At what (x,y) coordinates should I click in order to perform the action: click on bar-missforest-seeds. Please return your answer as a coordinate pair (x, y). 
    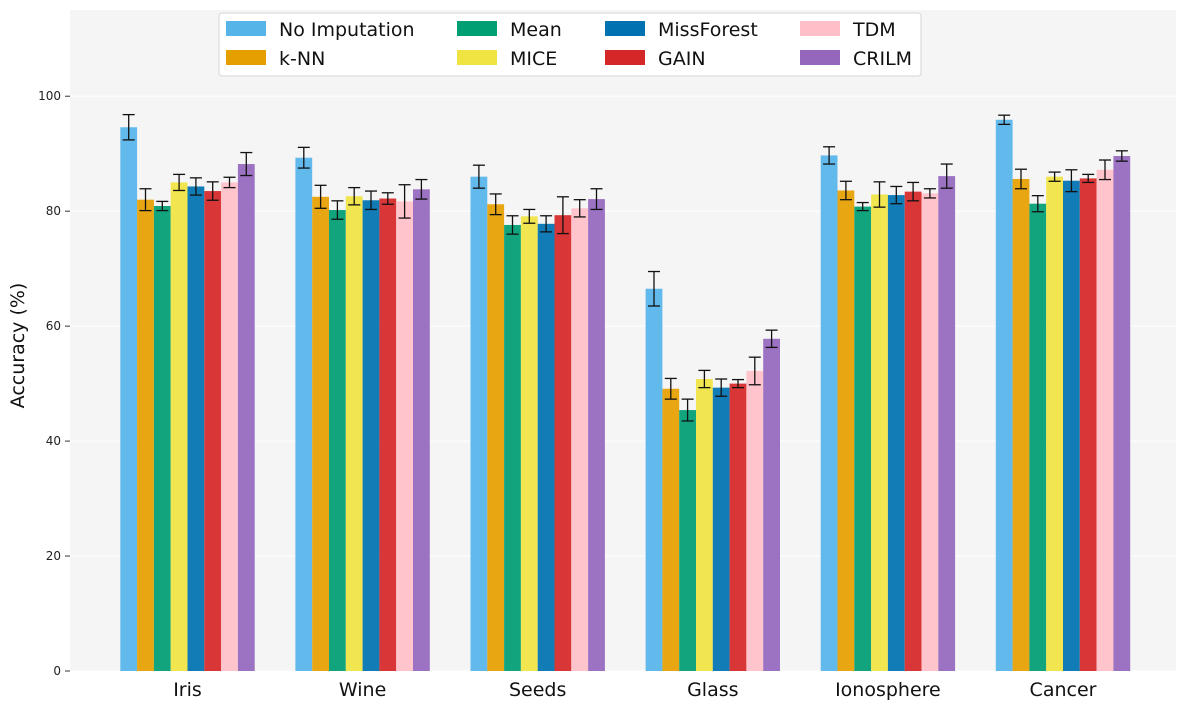
    Looking at the image, I should click on (546, 447).